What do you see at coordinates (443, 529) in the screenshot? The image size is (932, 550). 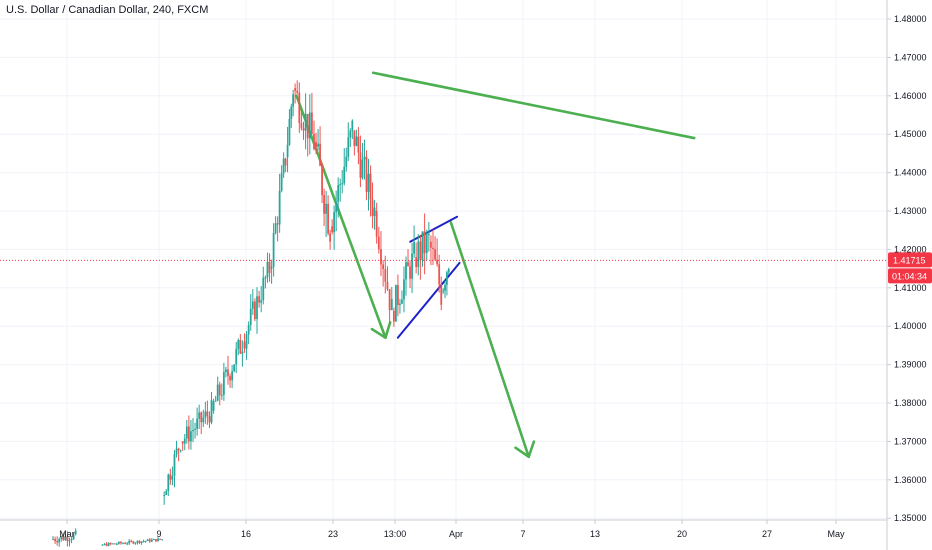 I see `time-axis: Mar 9 16 23 13:00 Apr 7 13 20 27 May` at bounding box center [443, 529].